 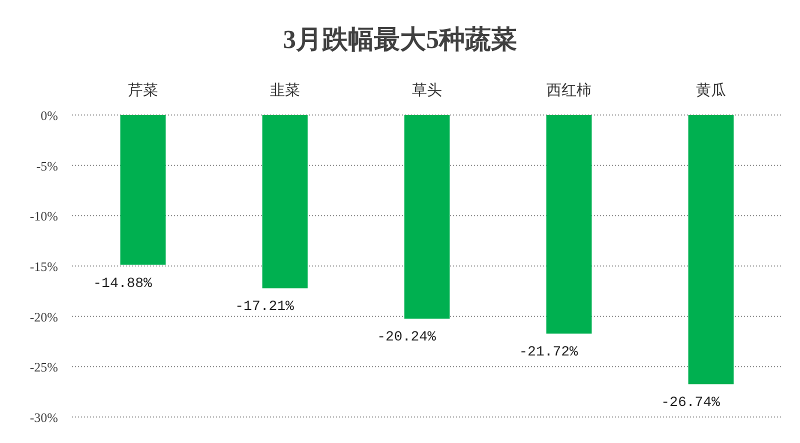 What do you see at coordinates (569, 90) in the screenshot?
I see `x-tick-label: 西红柿` at bounding box center [569, 90].